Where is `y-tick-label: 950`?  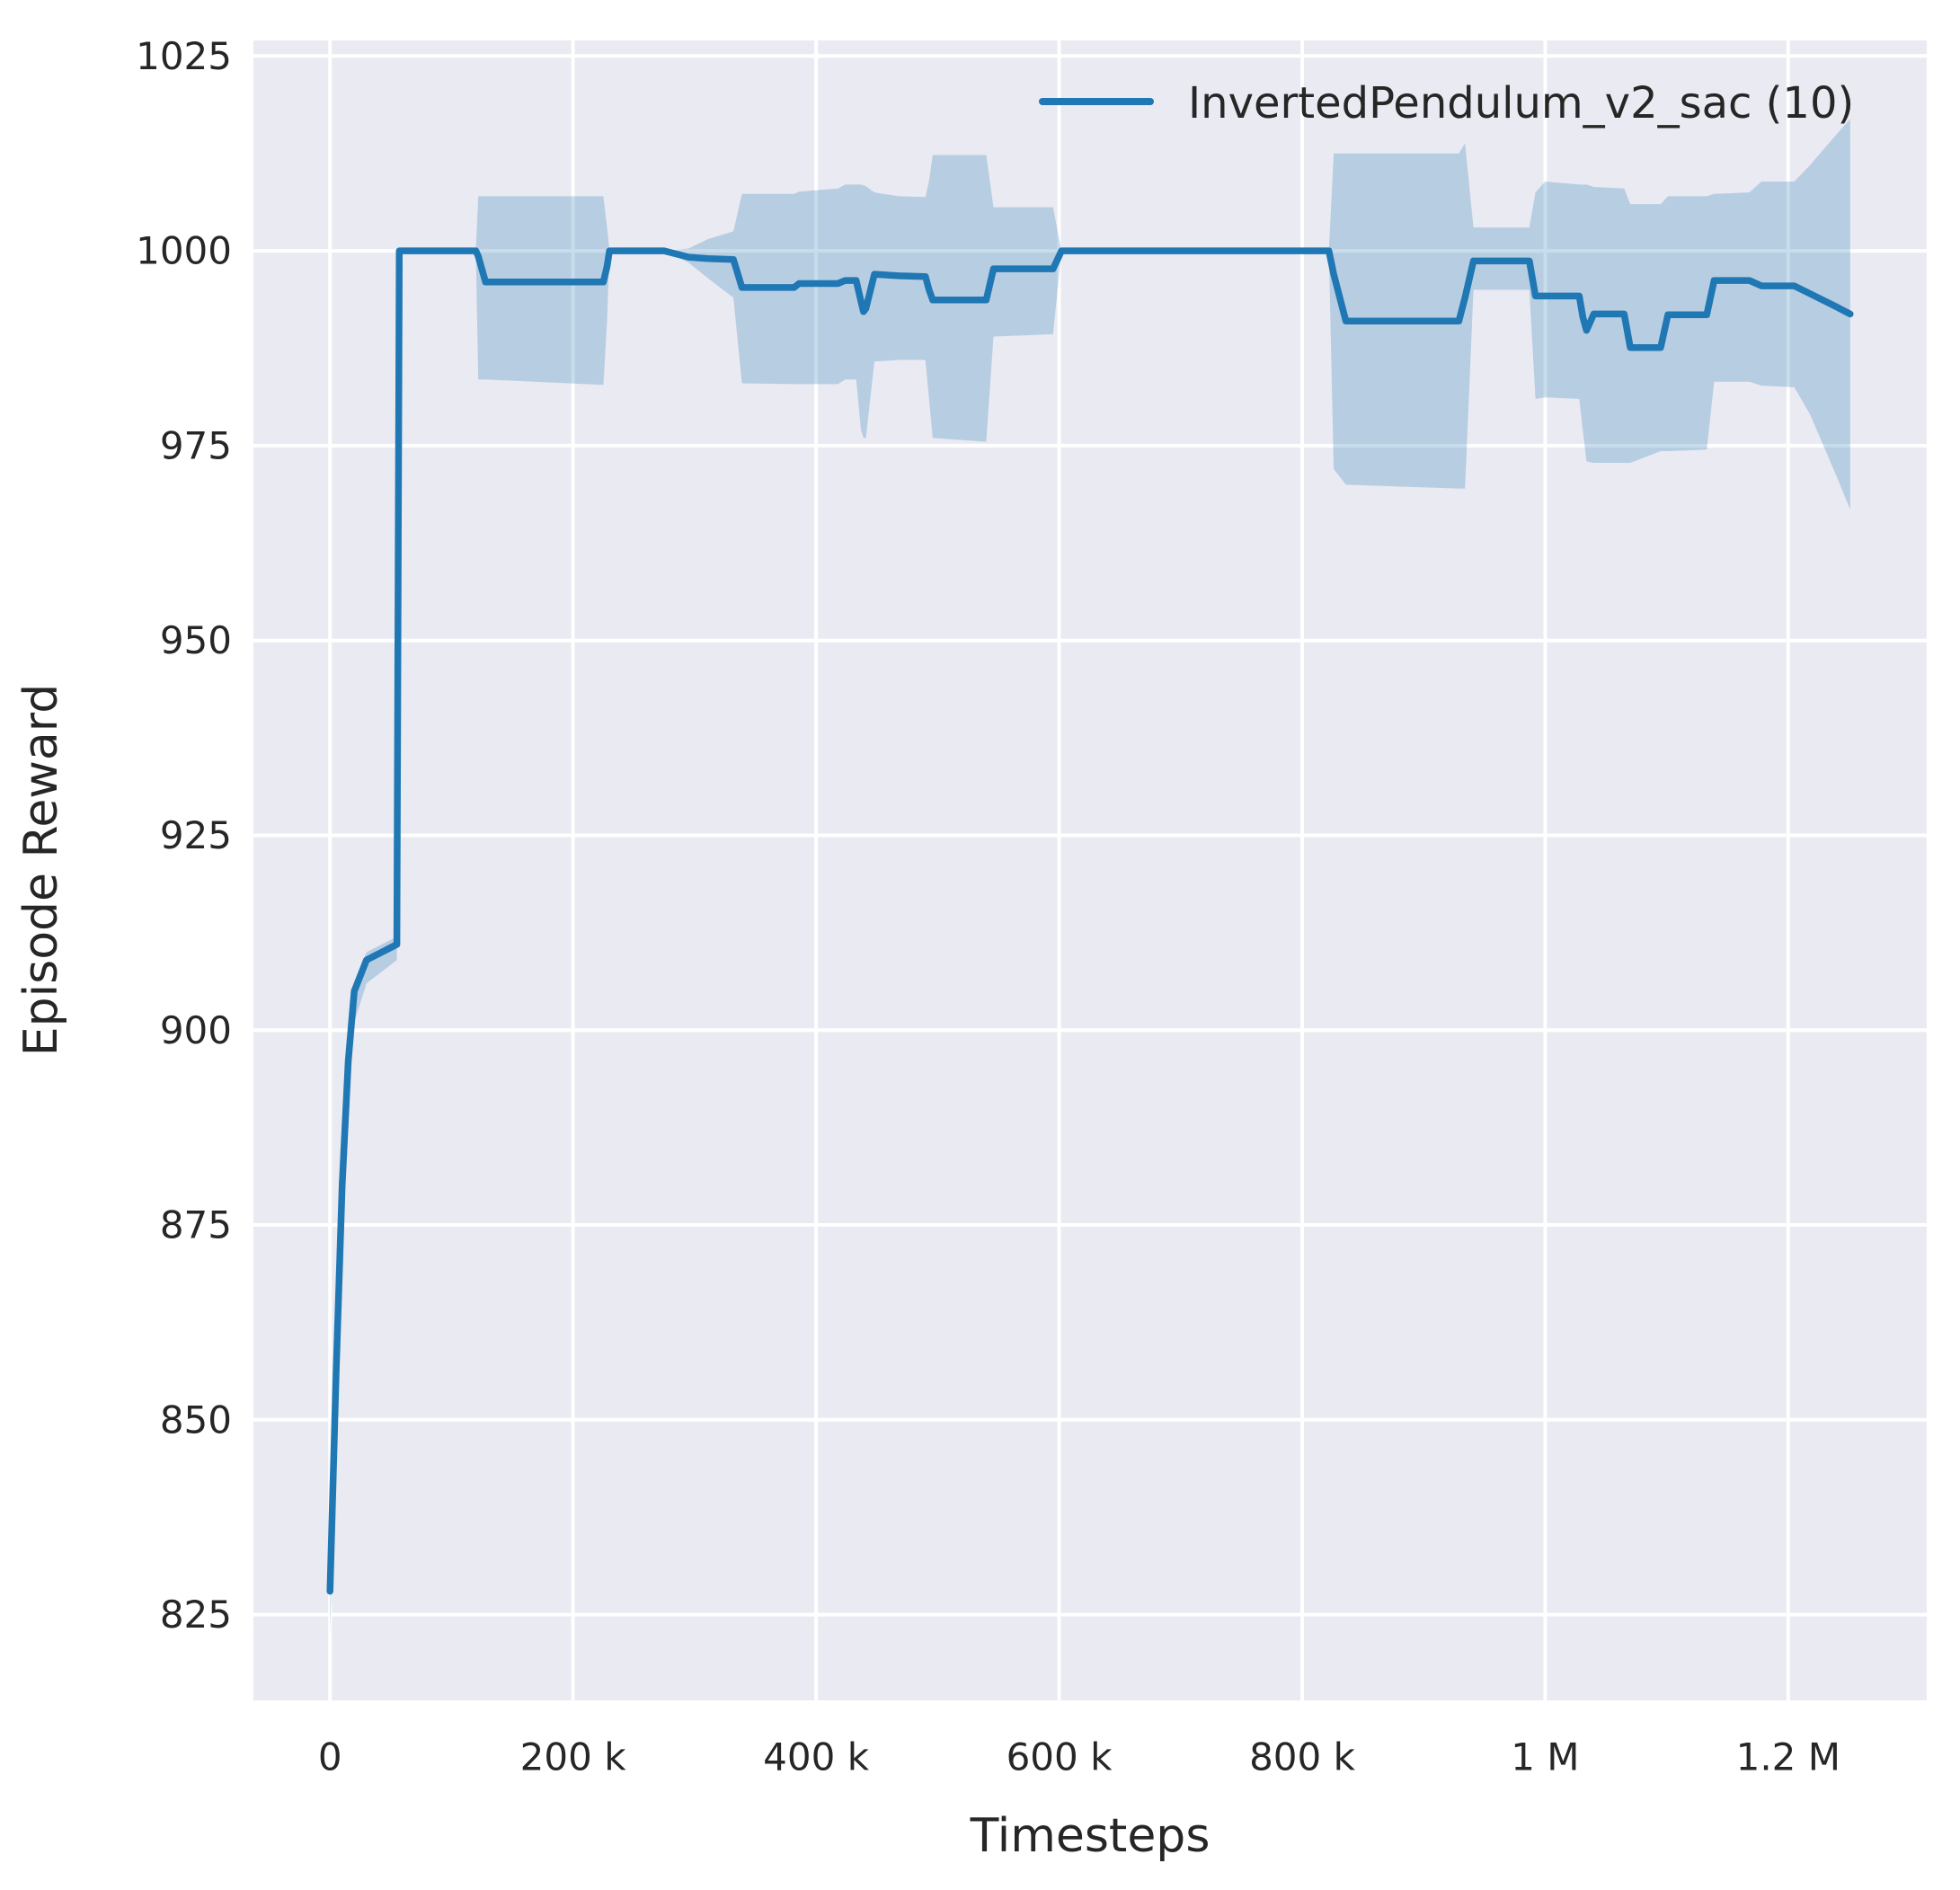
y-tick-label: 950 is located at coordinates (196, 640).